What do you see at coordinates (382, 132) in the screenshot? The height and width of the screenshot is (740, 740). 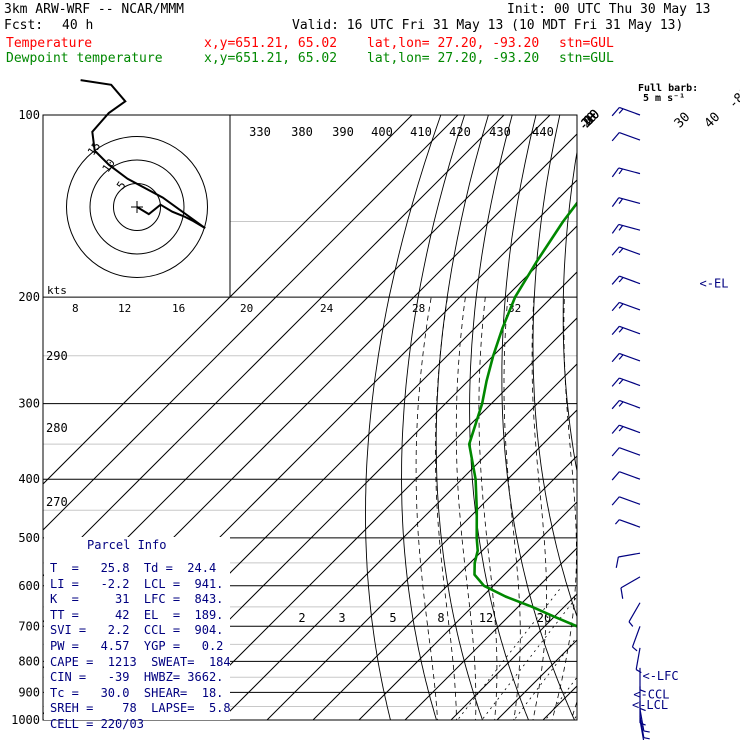 I see `theta-label: 400` at bounding box center [382, 132].